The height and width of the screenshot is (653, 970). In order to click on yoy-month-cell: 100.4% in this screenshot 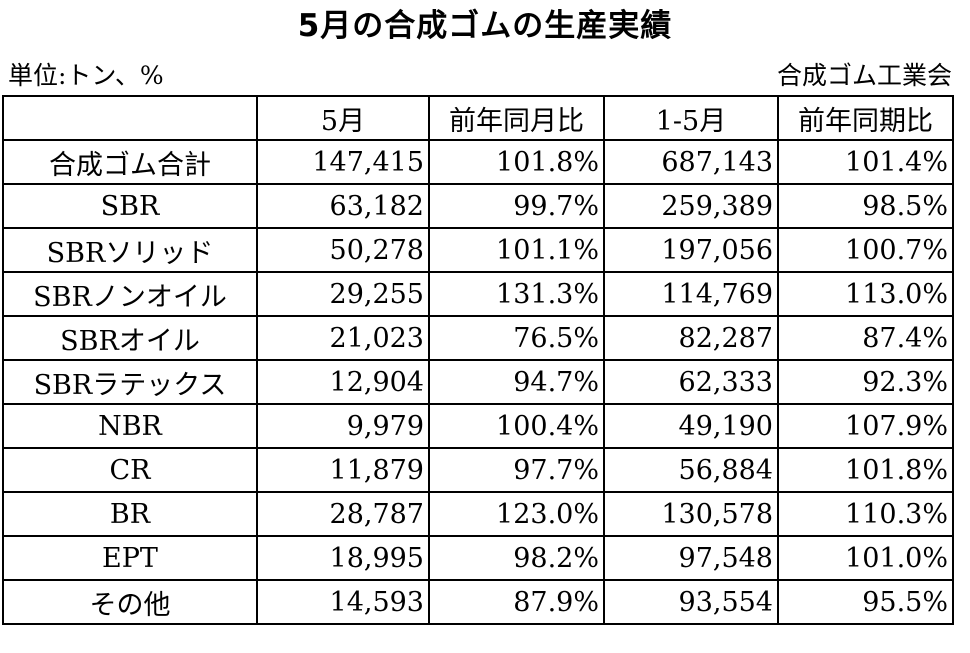, I will do `click(516, 426)`.